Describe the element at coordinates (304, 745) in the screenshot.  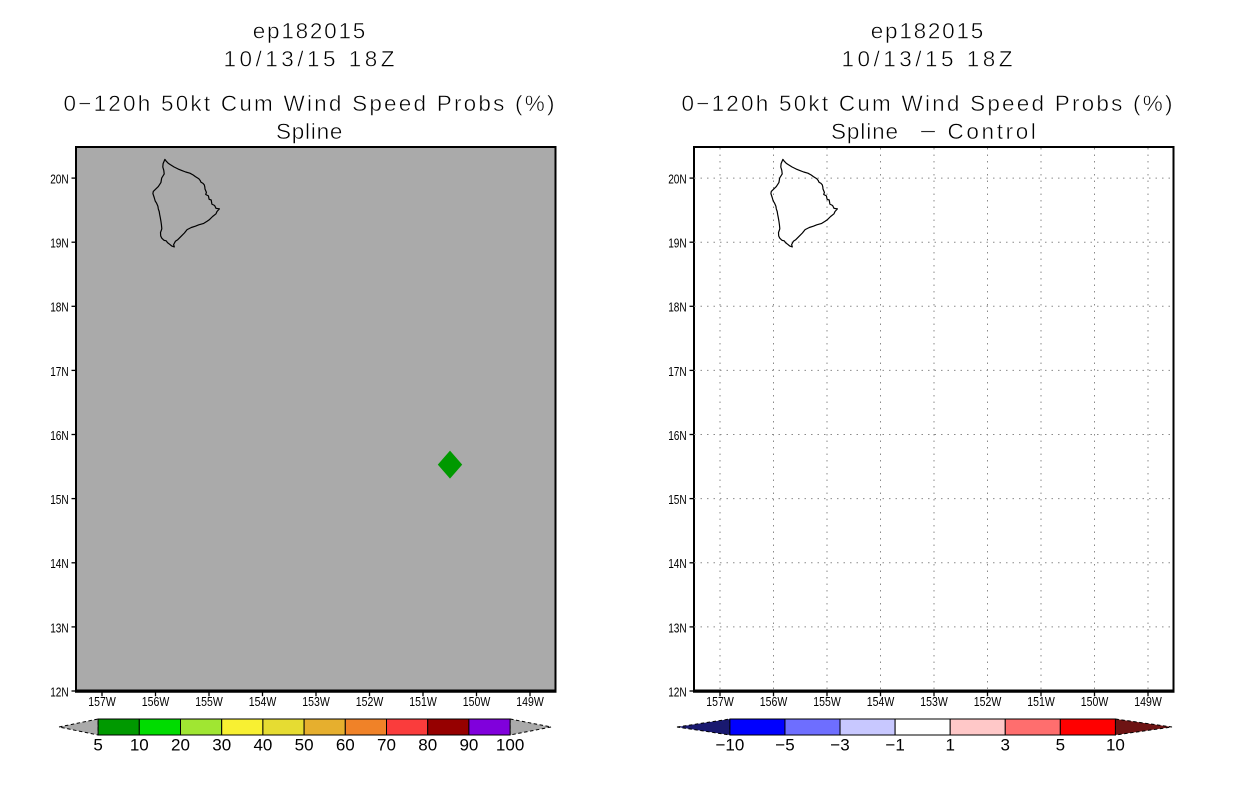
I see `svg-text: 50` at that location.